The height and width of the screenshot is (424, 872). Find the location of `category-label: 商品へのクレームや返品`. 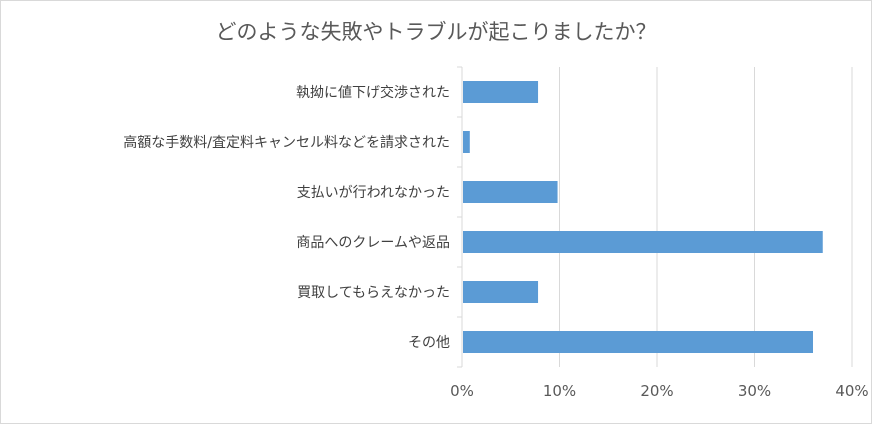

category-label: 商品へのクレームや返品 is located at coordinates (373, 243).